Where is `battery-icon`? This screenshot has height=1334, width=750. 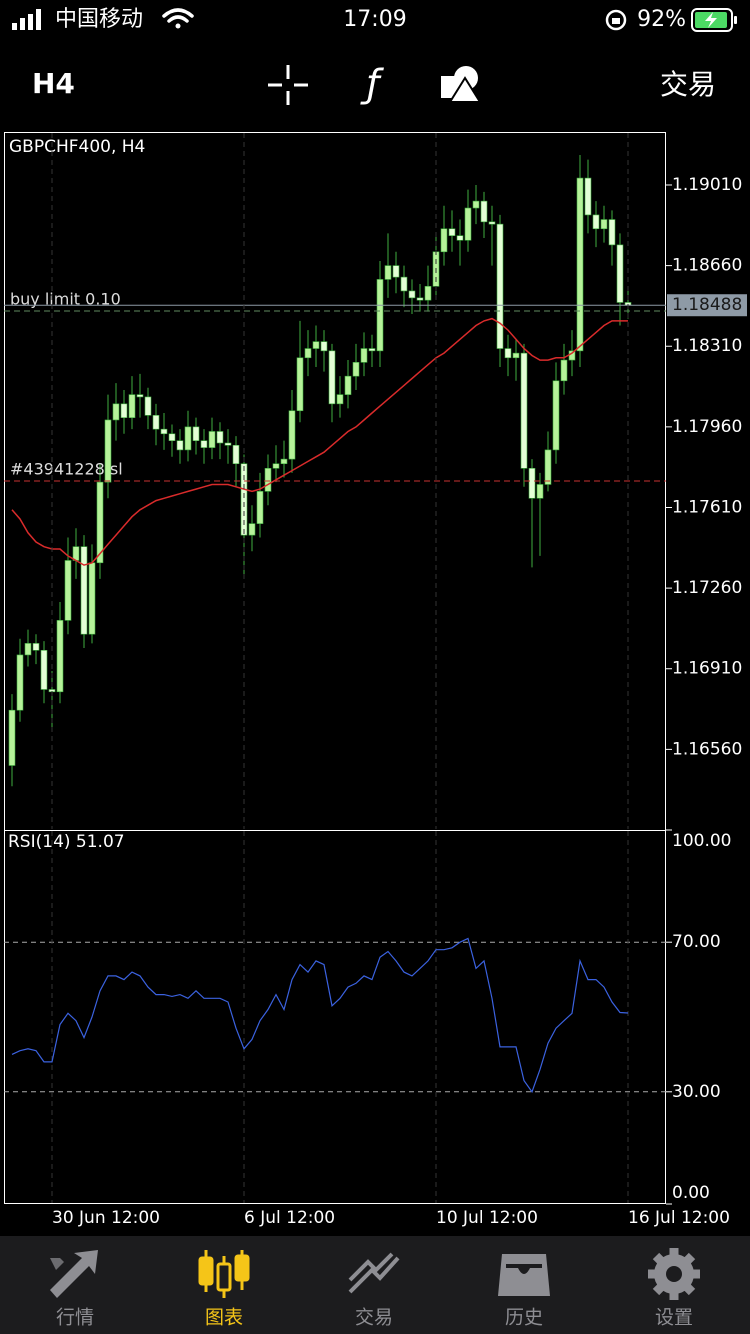 battery-icon is located at coordinates (714, 20).